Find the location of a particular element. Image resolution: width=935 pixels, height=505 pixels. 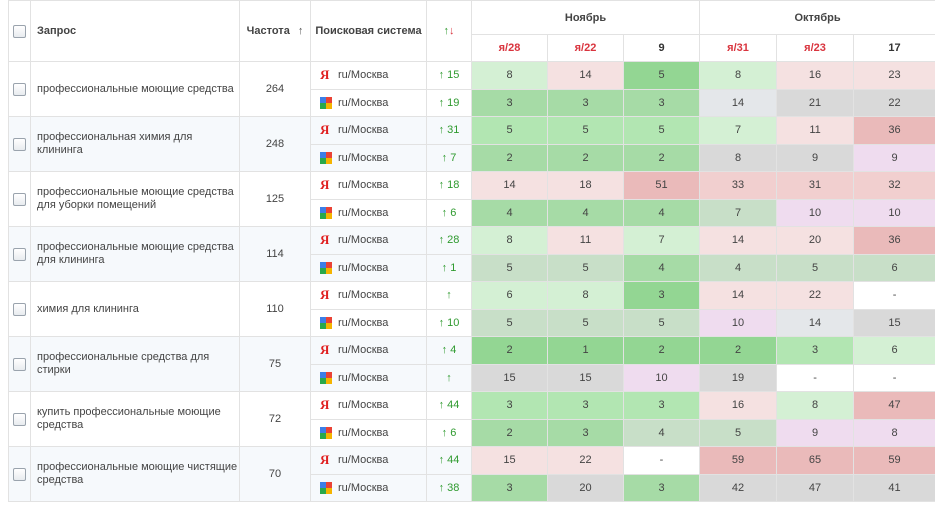

date-header: я/31 is located at coordinates (738, 48).